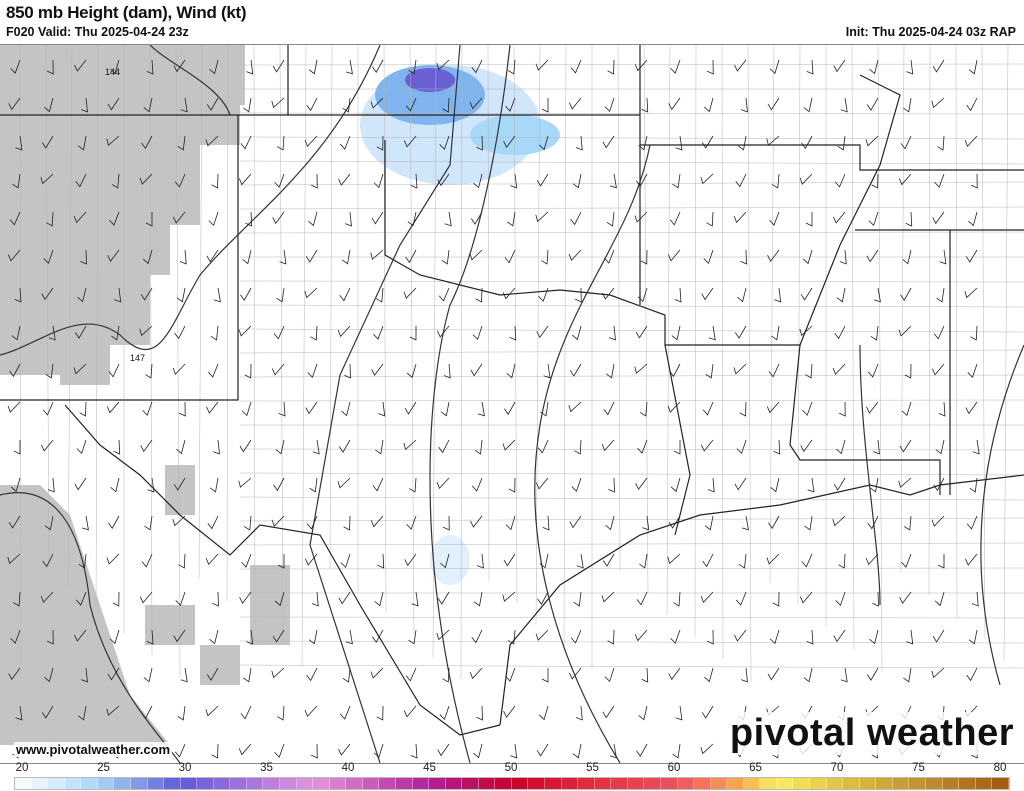 This screenshot has width=1024, height=791. What do you see at coordinates (126, 12) in the screenshot?
I see `map-title: 850 mb Height (dam), Wind (kt)` at bounding box center [126, 12].